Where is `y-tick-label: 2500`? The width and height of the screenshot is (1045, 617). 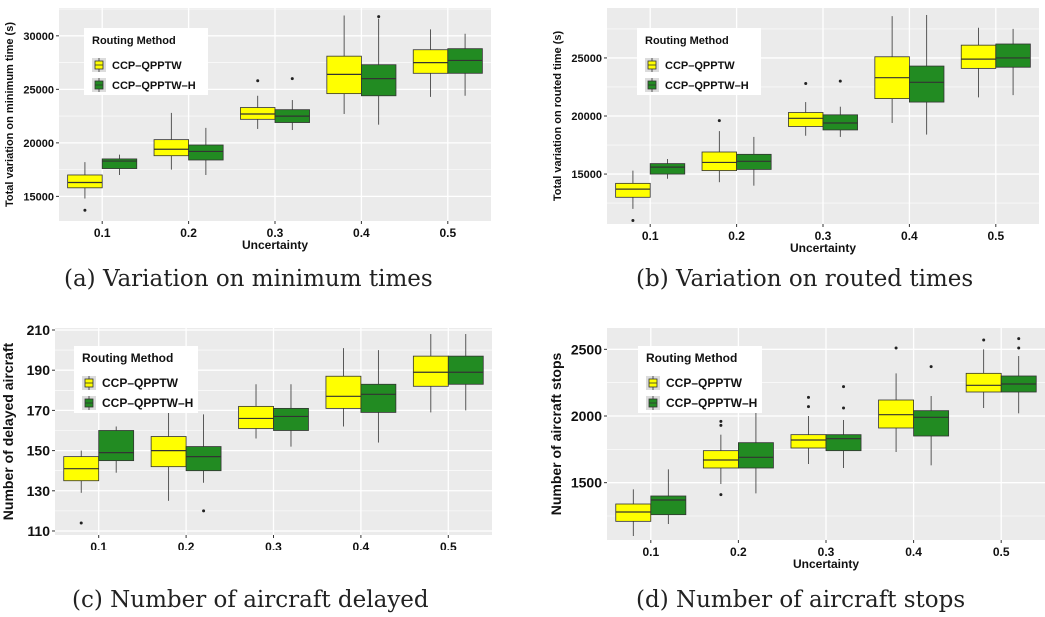 y-tick-label: 2500 is located at coordinates (586, 349).